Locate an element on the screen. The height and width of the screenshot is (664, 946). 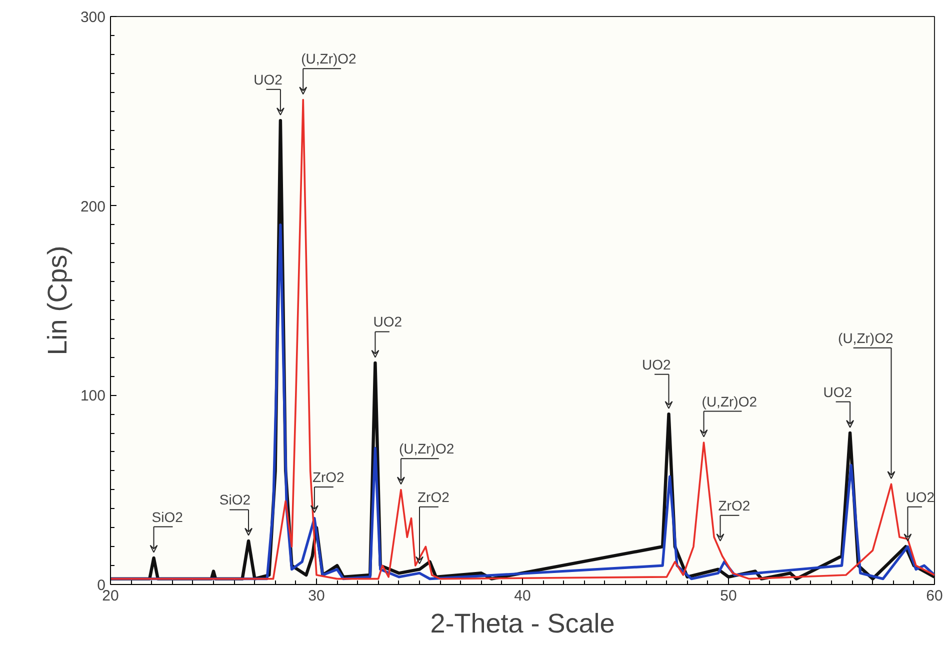
x-axis-title: 2-Theta - Scale is located at coordinates (522, 623).